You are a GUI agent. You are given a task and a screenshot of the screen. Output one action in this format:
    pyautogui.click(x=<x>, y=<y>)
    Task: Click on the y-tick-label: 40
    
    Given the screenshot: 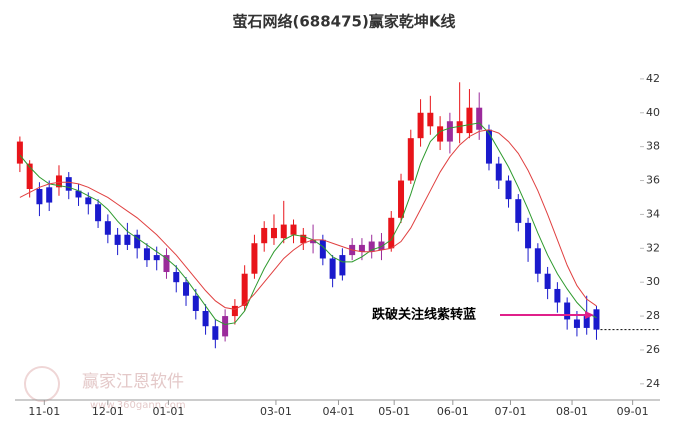 What is the action you would take?
    pyautogui.click(x=653, y=112)
    